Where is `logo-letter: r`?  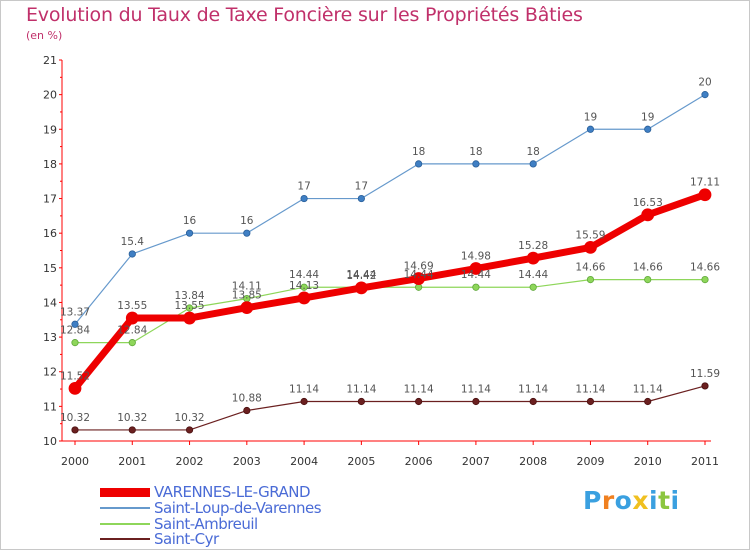
logo-letter: r is located at coordinates (608, 500).